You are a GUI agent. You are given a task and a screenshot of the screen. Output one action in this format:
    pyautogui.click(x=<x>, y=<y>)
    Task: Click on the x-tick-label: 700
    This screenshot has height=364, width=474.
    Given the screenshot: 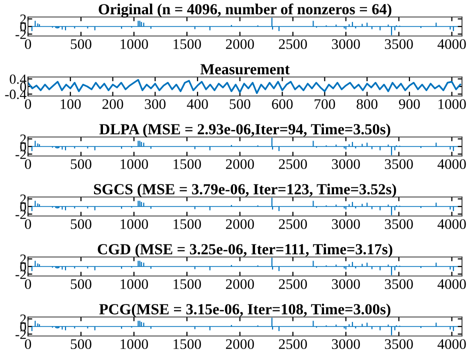 What is the action you would take?
    pyautogui.click(x=325, y=104)
    